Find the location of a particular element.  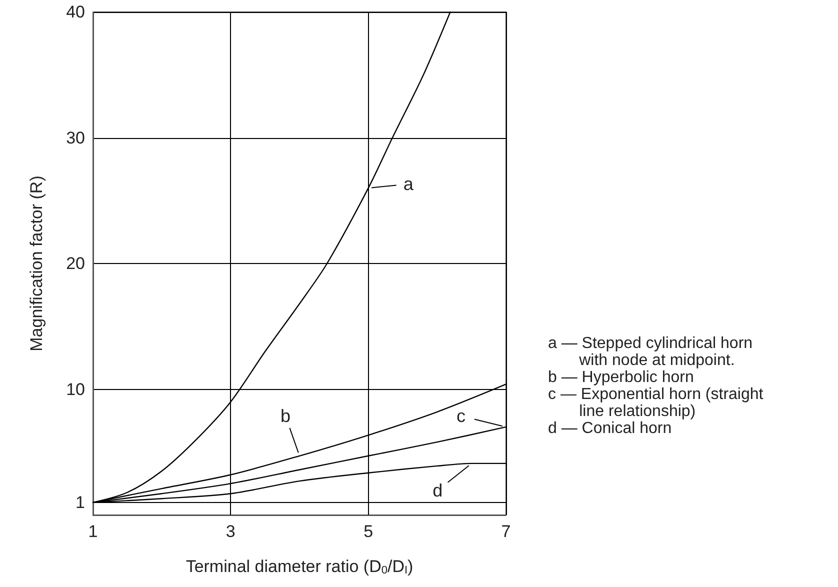

text: b — Hyperbolic horn is located at coordinates (621, 377).